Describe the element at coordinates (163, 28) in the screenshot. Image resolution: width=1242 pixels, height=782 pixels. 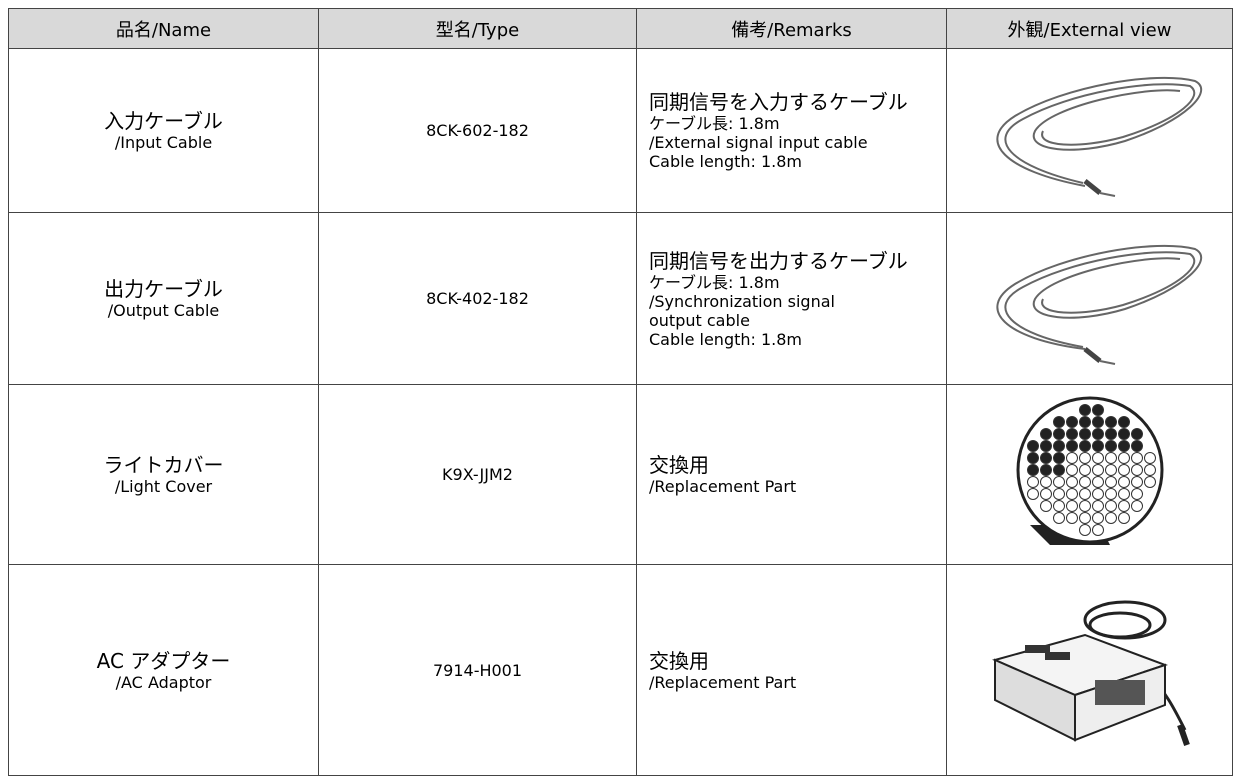
I see `header-cell: 品名/Name` at that location.